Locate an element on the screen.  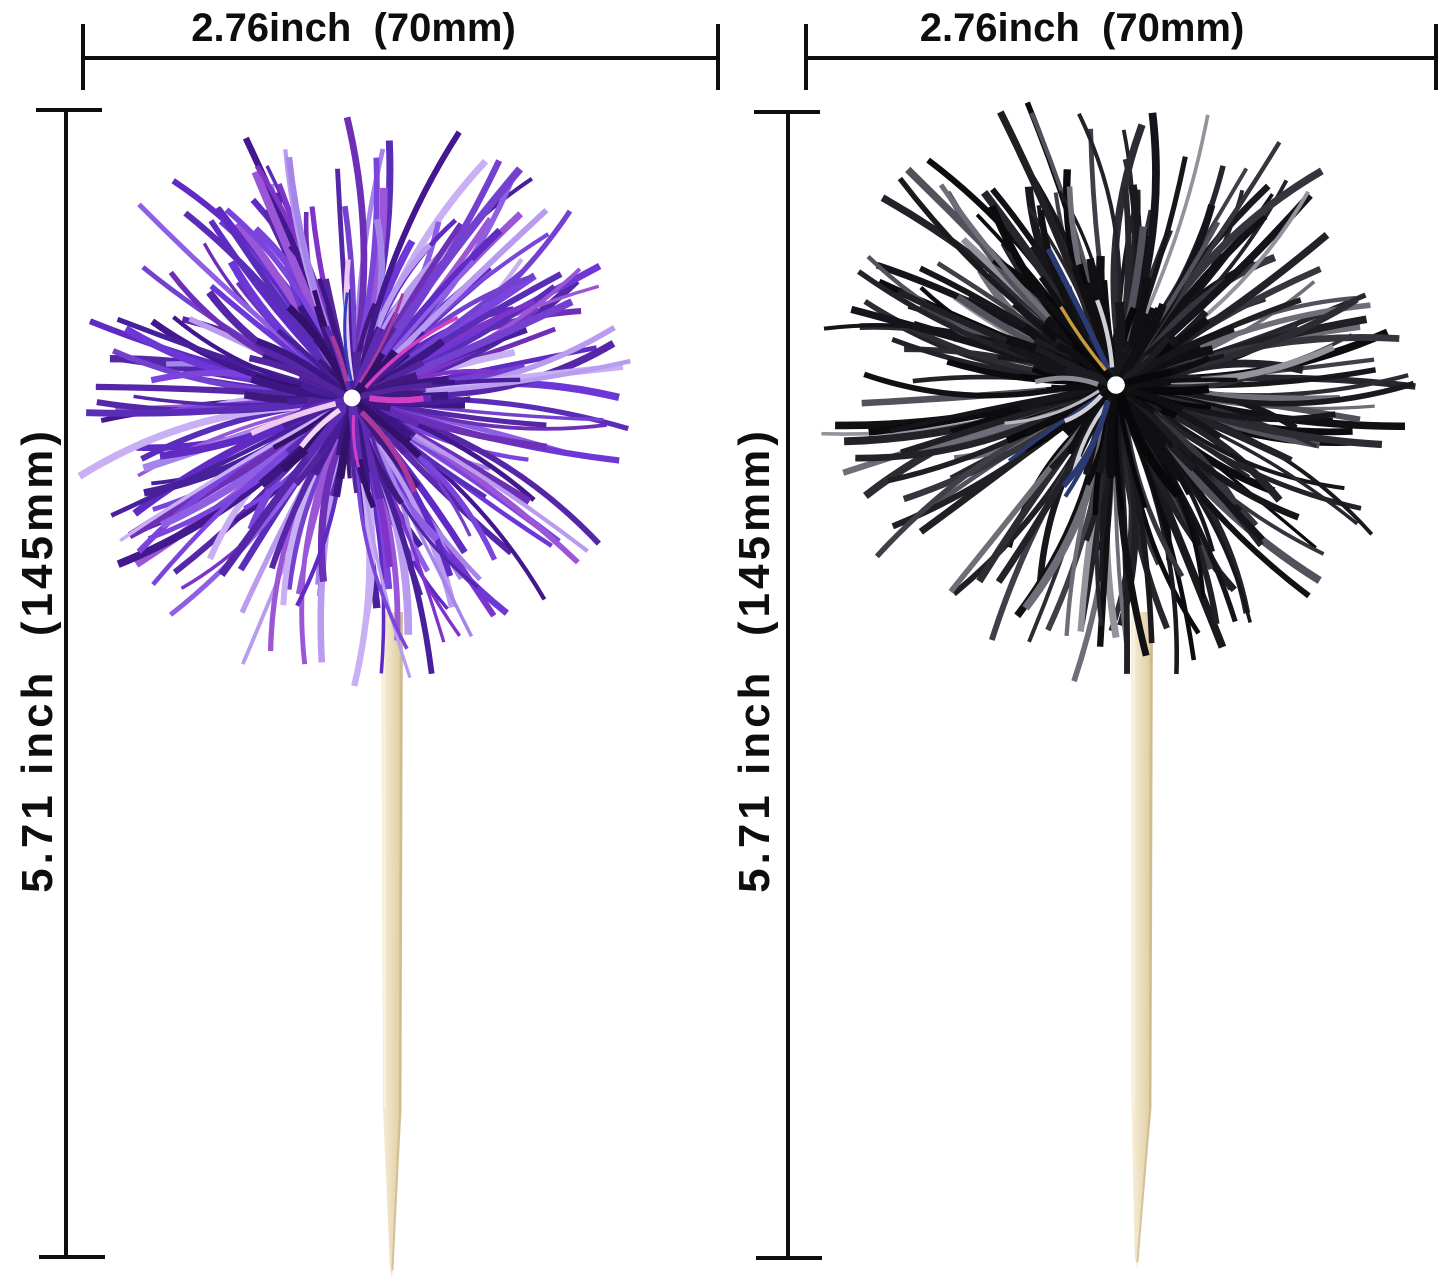
height-dimension-tick-left-bottom is located at coordinates (72, 1257).